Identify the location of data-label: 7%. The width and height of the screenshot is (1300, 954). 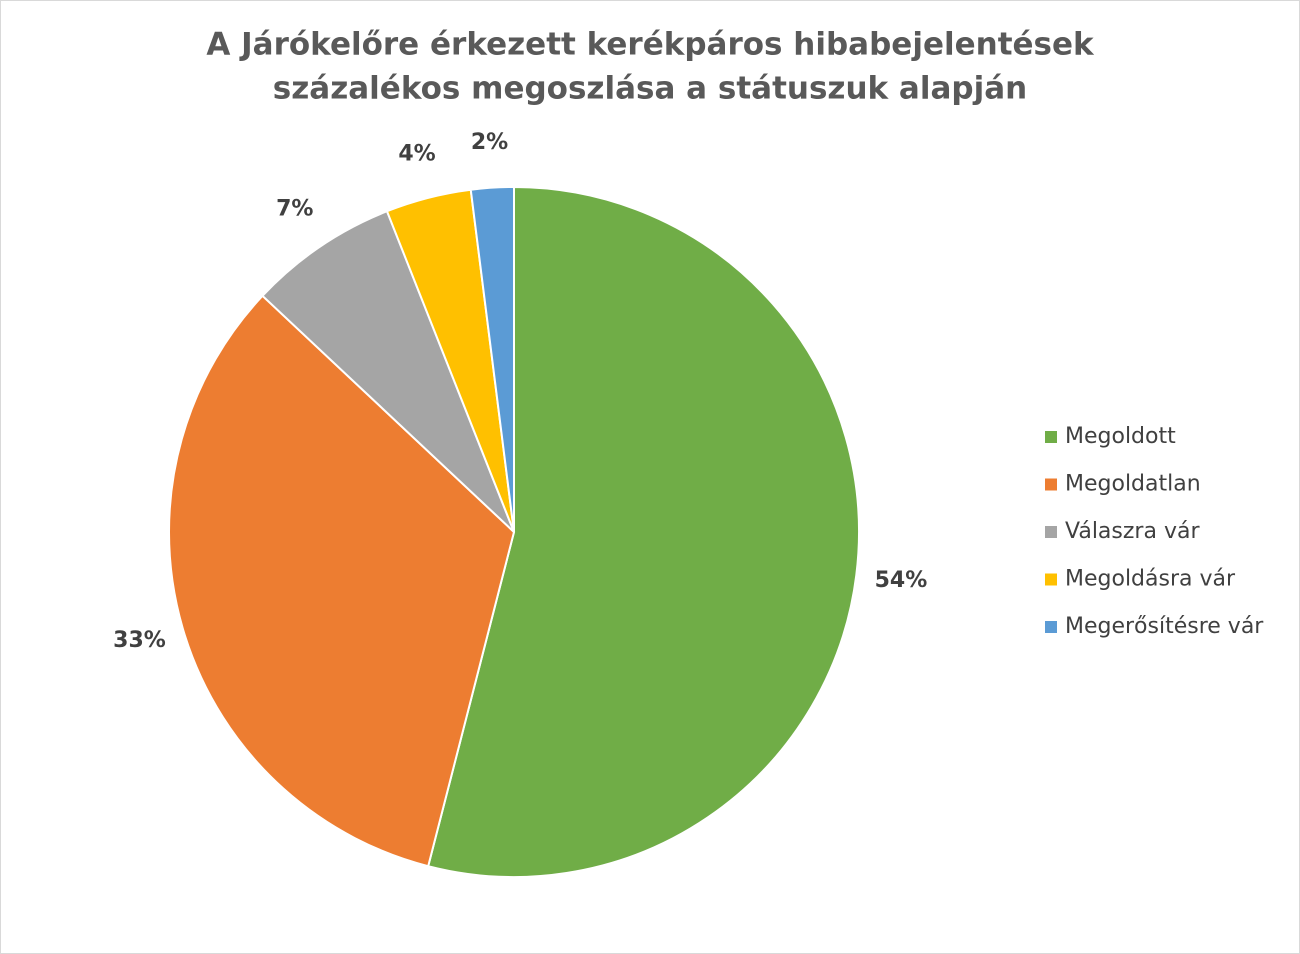
(294, 208).